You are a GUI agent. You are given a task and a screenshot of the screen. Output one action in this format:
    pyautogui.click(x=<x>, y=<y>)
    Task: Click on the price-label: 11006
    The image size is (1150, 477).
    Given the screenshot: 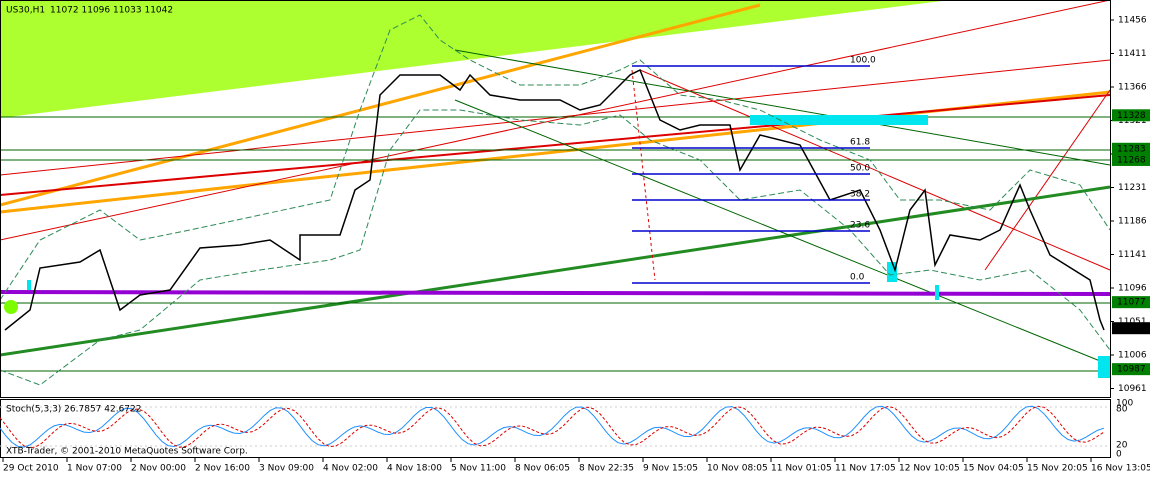 What is the action you would take?
    pyautogui.click(x=1132, y=356)
    